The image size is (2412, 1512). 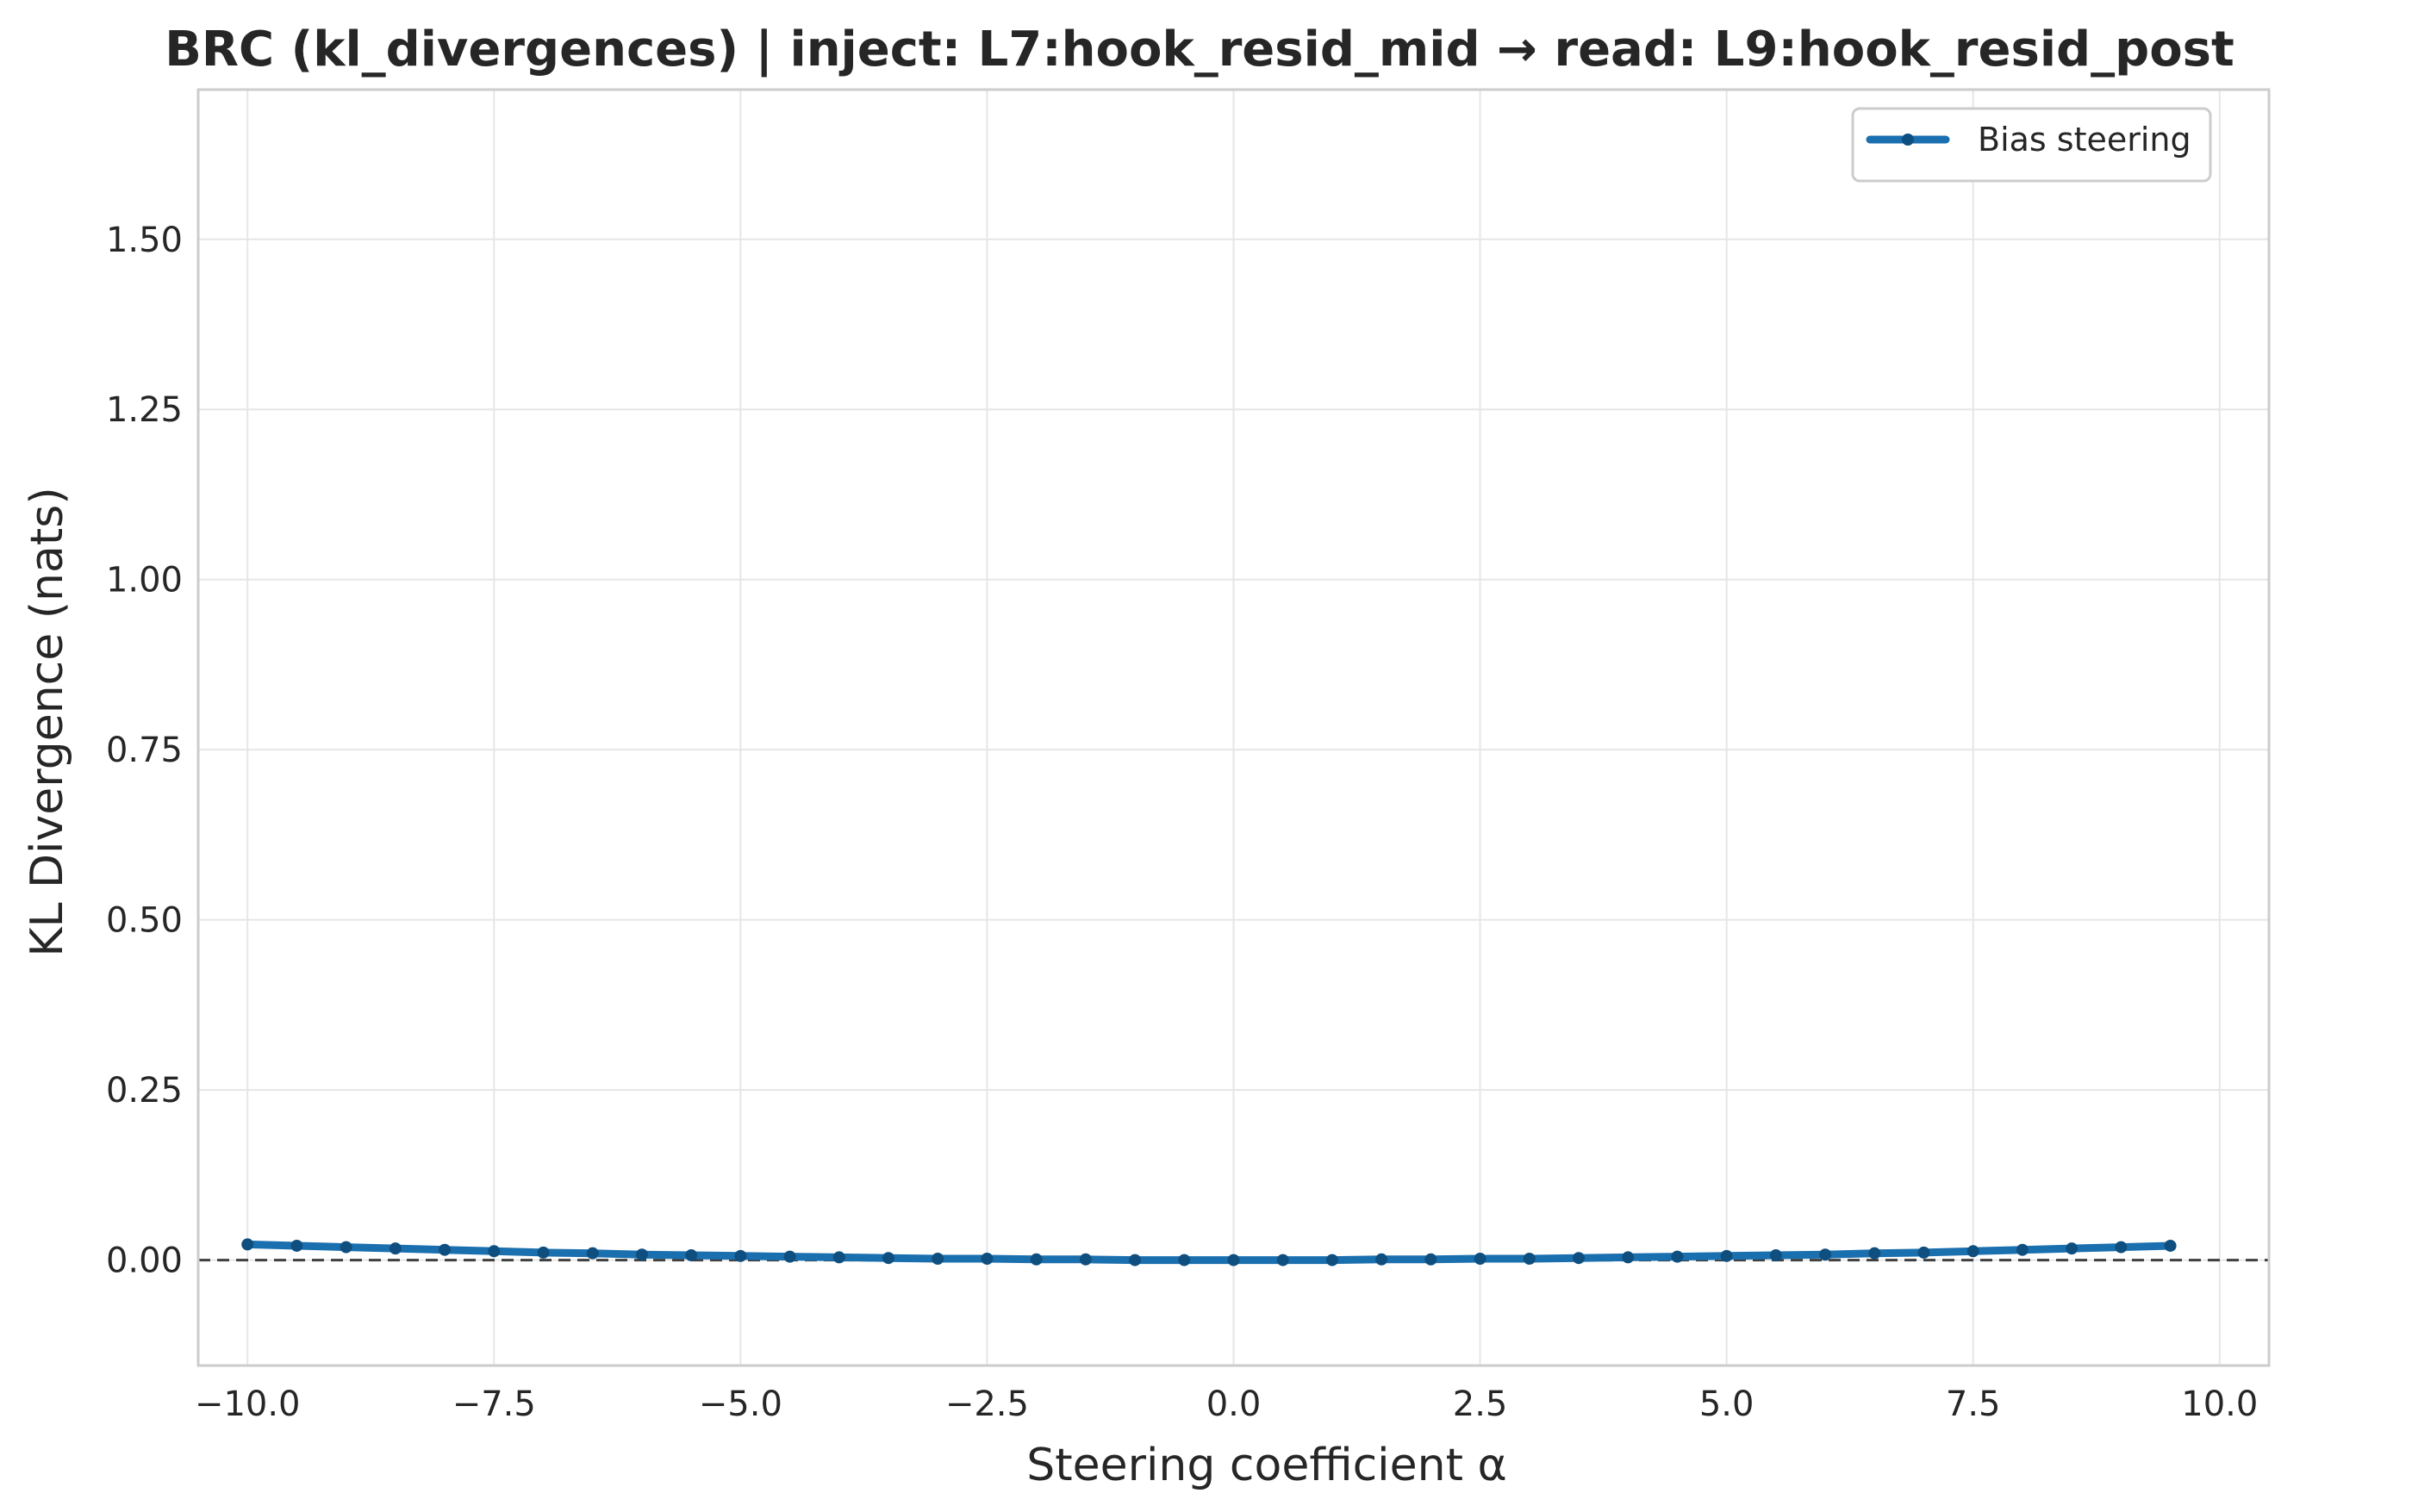 I want to click on legend: Bias steering, so click(x=2032, y=145).